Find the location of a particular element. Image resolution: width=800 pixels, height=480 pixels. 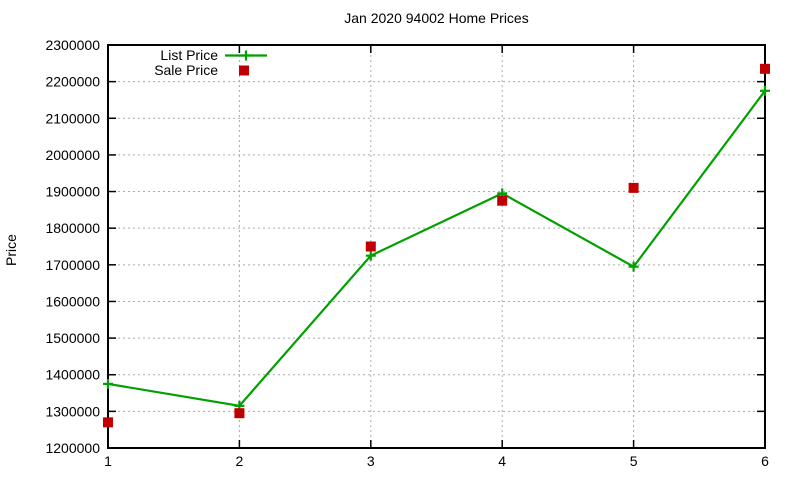

x-tick-label: 5 is located at coordinates (634, 461).